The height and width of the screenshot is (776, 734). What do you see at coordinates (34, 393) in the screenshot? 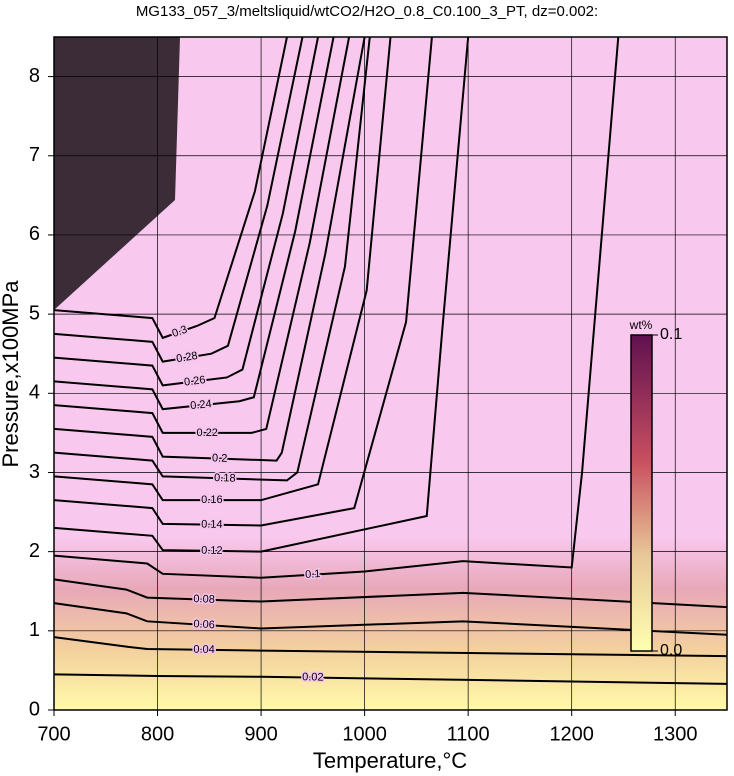
I see `y-tick-label: 4` at bounding box center [34, 393].